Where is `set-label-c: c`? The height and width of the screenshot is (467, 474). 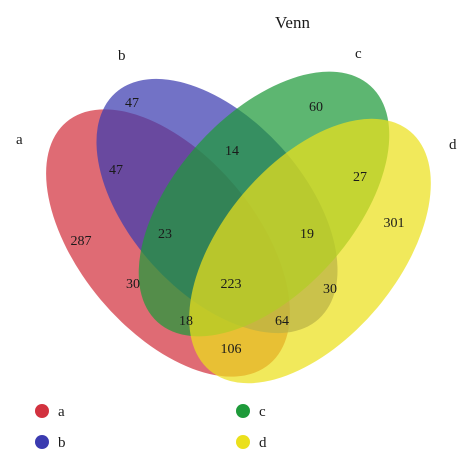 set-label-c: c is located at coordinates (358, 54).